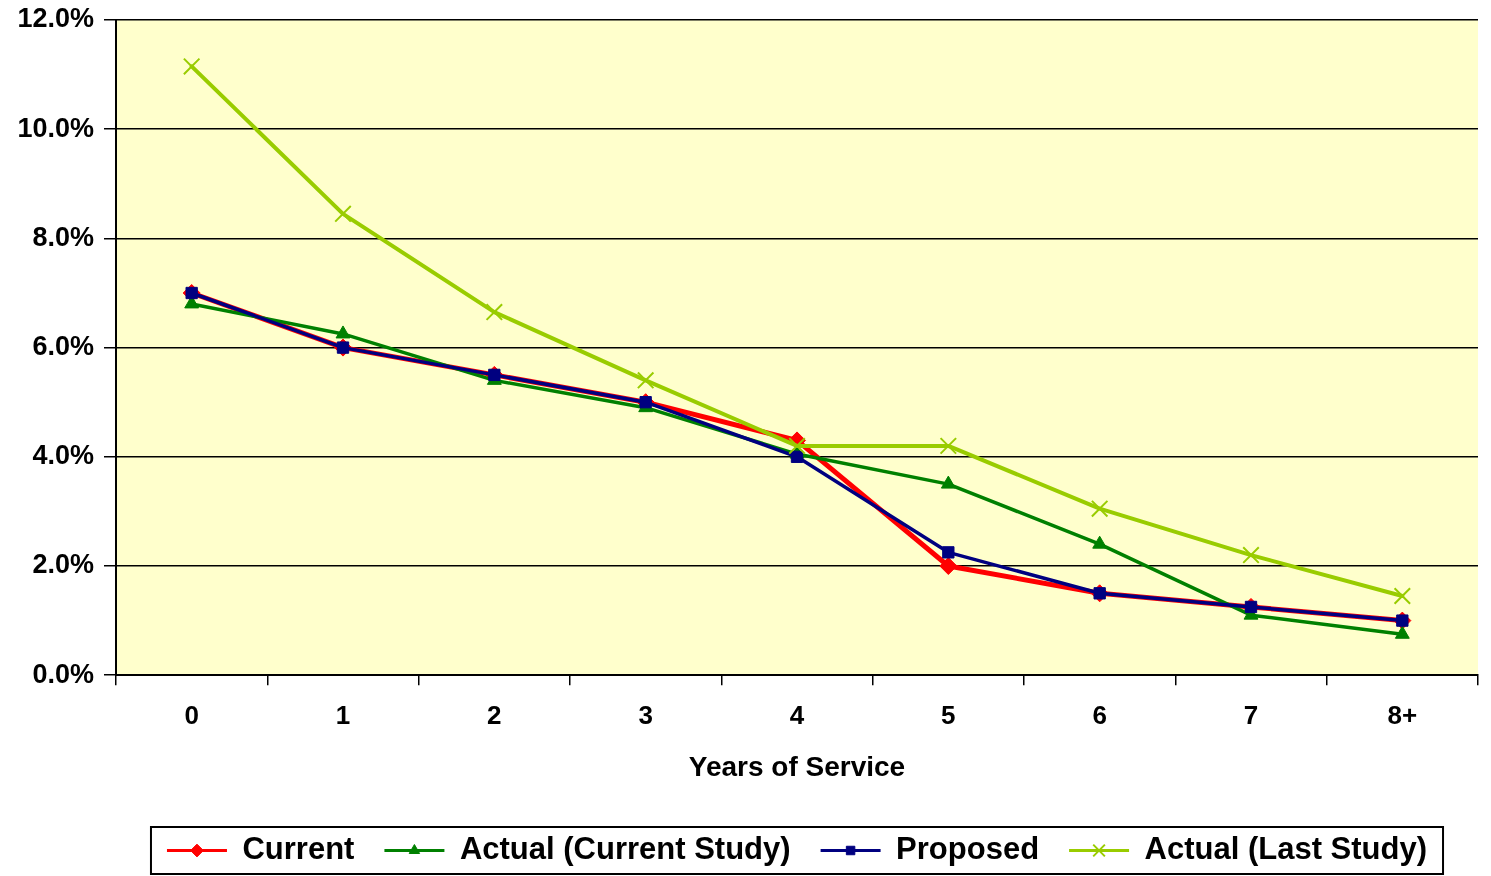 The image size is (1491, 876). I want to click on y-tick-label: 6.0%, so click(63, 346).